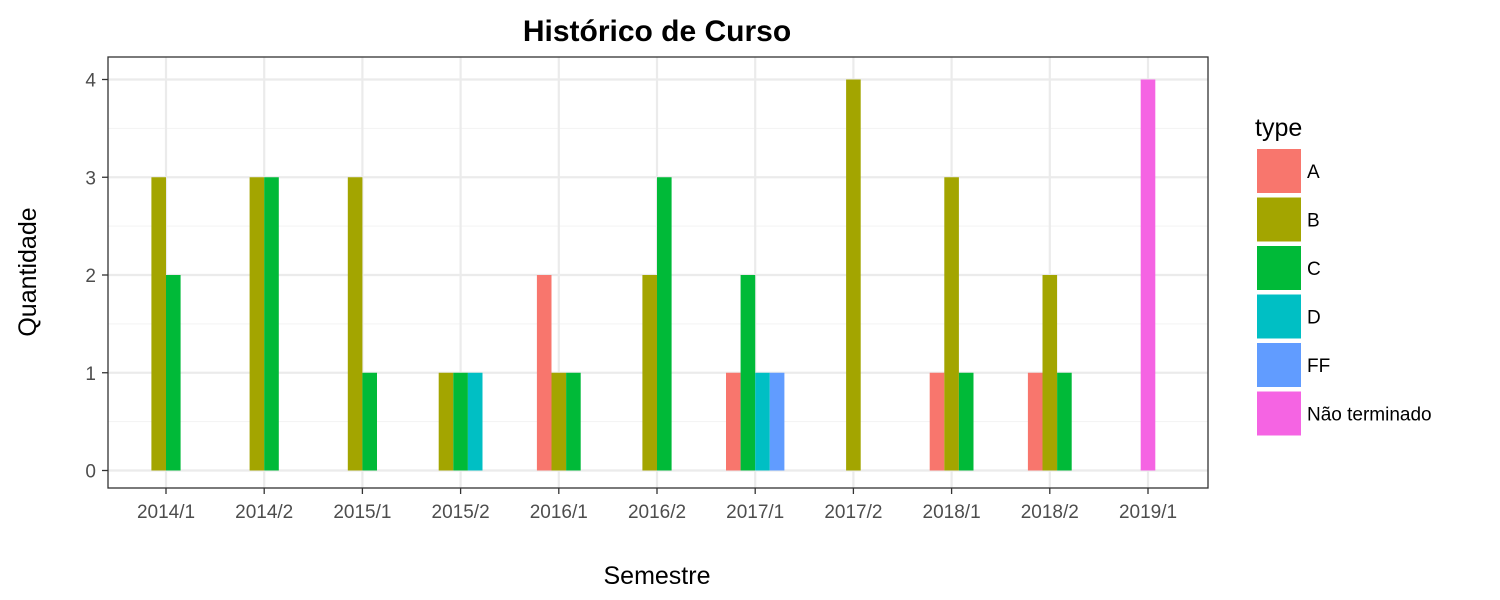  I want to click on y-tick-label: 2, so click(90, 276).